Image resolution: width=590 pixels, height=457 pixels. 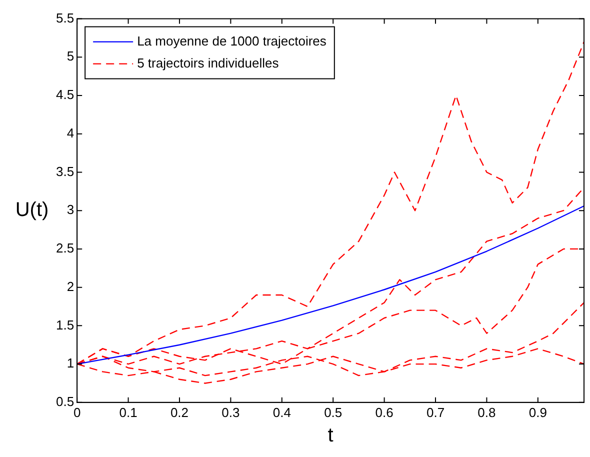 I want to click on x-tick-label: 0.8, so click(x=487, y=412).